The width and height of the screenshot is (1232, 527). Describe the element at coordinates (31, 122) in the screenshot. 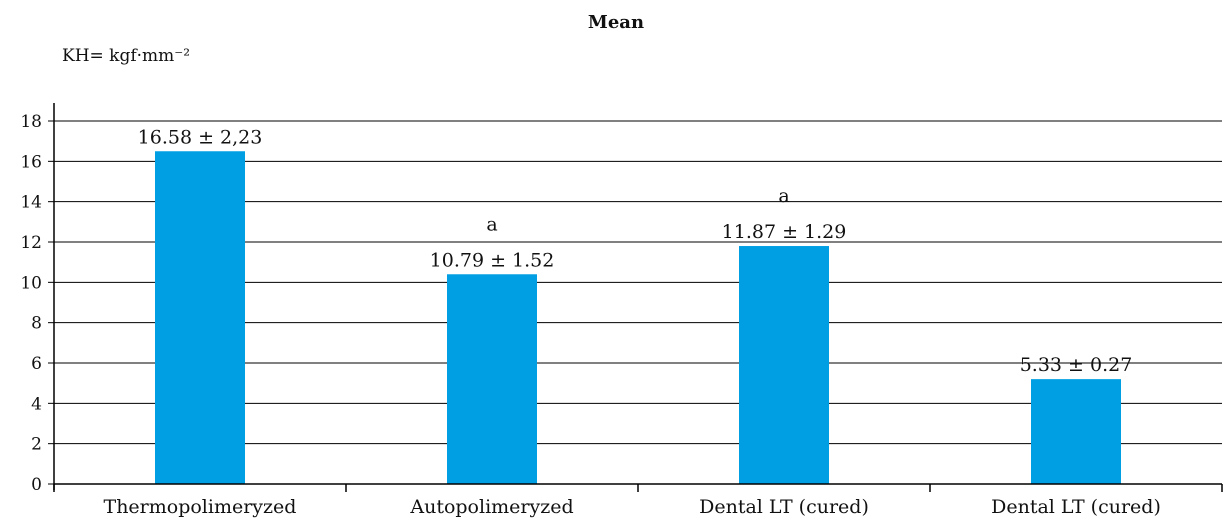

I see `y-tick-label: 18` at that location.